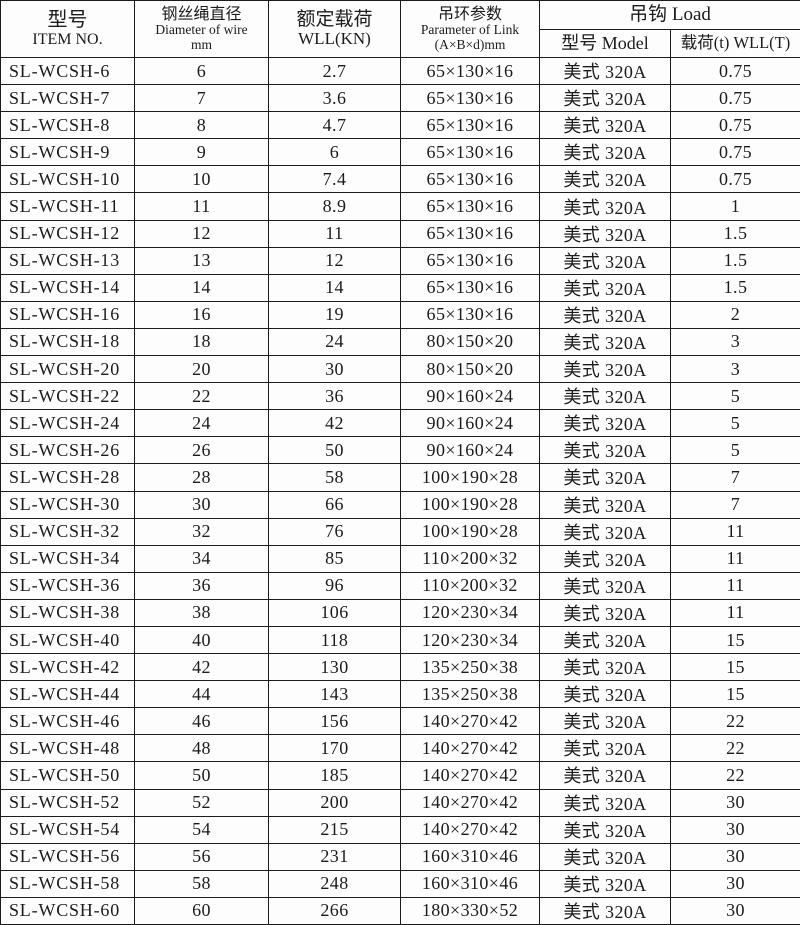 The height and width of the screenshot is (925, 800). I want to click on cell-wll: 156, so click(334, 721).